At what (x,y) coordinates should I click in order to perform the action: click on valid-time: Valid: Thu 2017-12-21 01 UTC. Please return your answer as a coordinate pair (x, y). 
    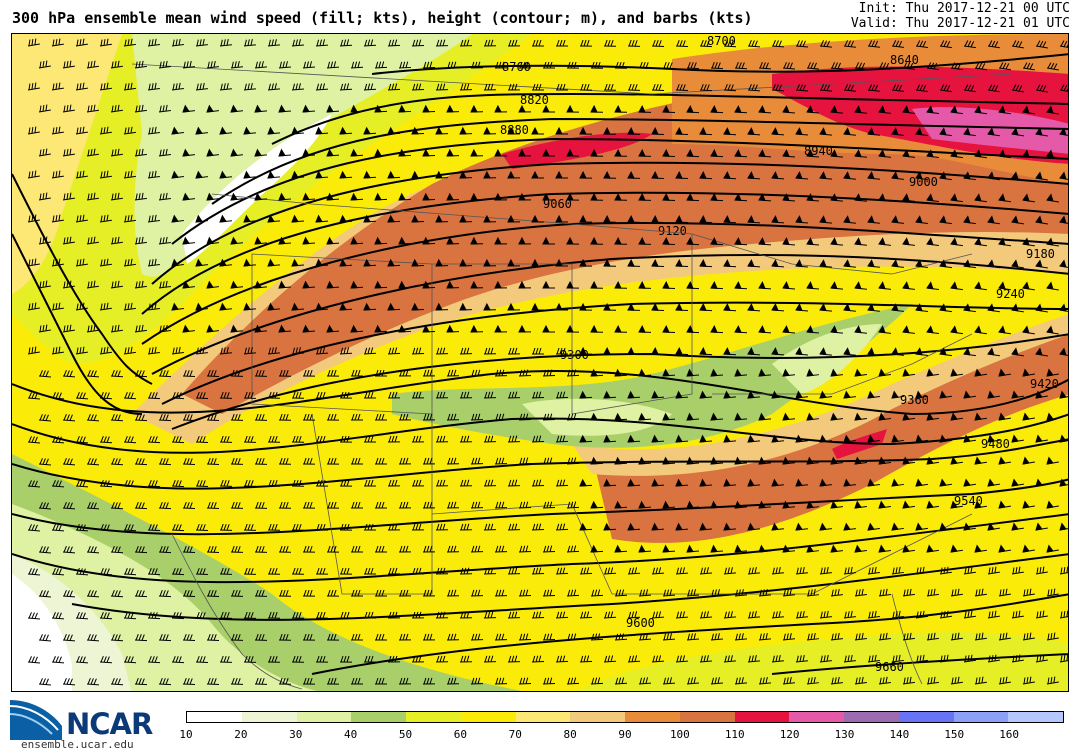
    Looking at the image, I should click on (960, 23).